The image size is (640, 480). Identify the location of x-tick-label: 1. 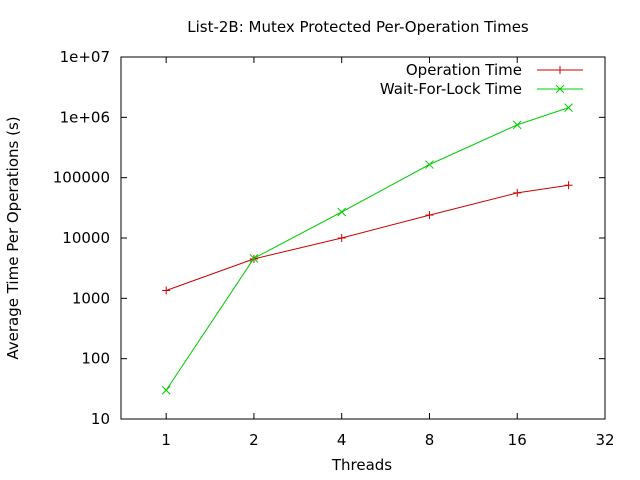
(166, 440).